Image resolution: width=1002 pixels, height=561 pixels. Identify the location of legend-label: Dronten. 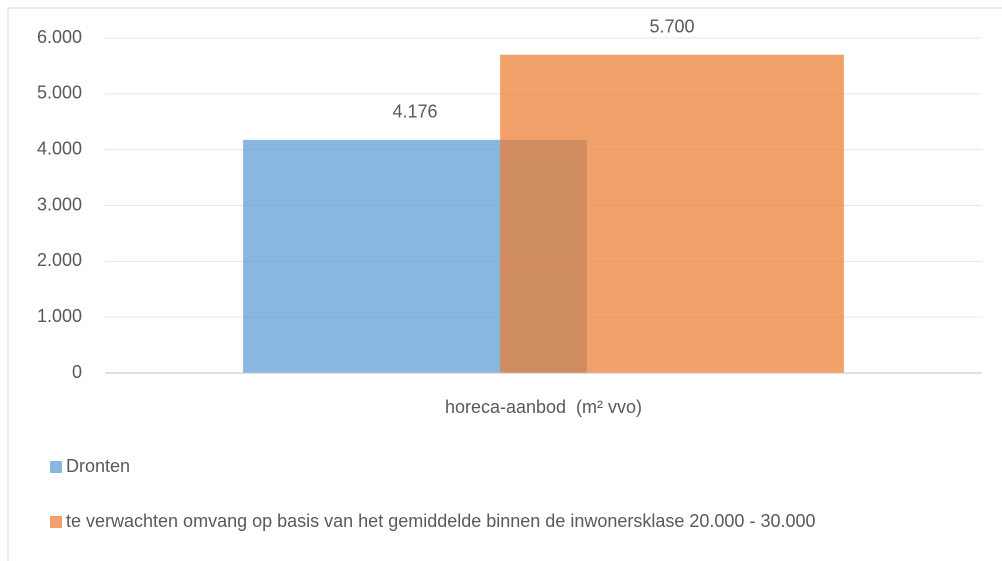
(98, 466).